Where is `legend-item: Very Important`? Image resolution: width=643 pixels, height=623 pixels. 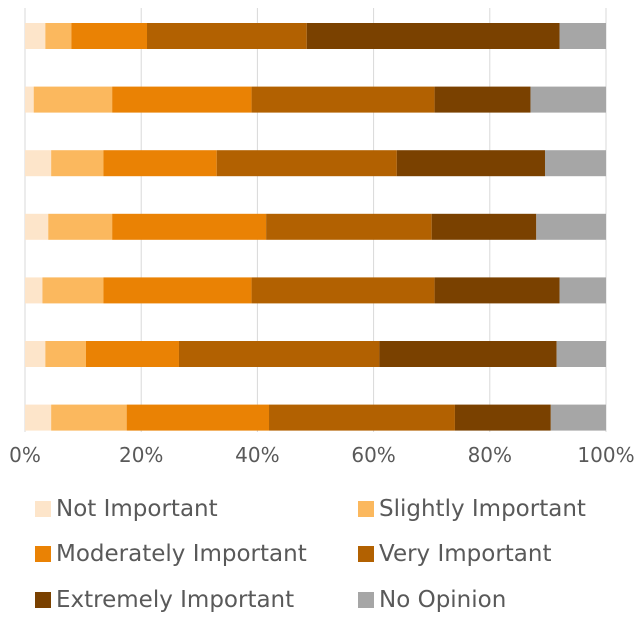 legend-item: Very Important is located at coordinates (455, 554).